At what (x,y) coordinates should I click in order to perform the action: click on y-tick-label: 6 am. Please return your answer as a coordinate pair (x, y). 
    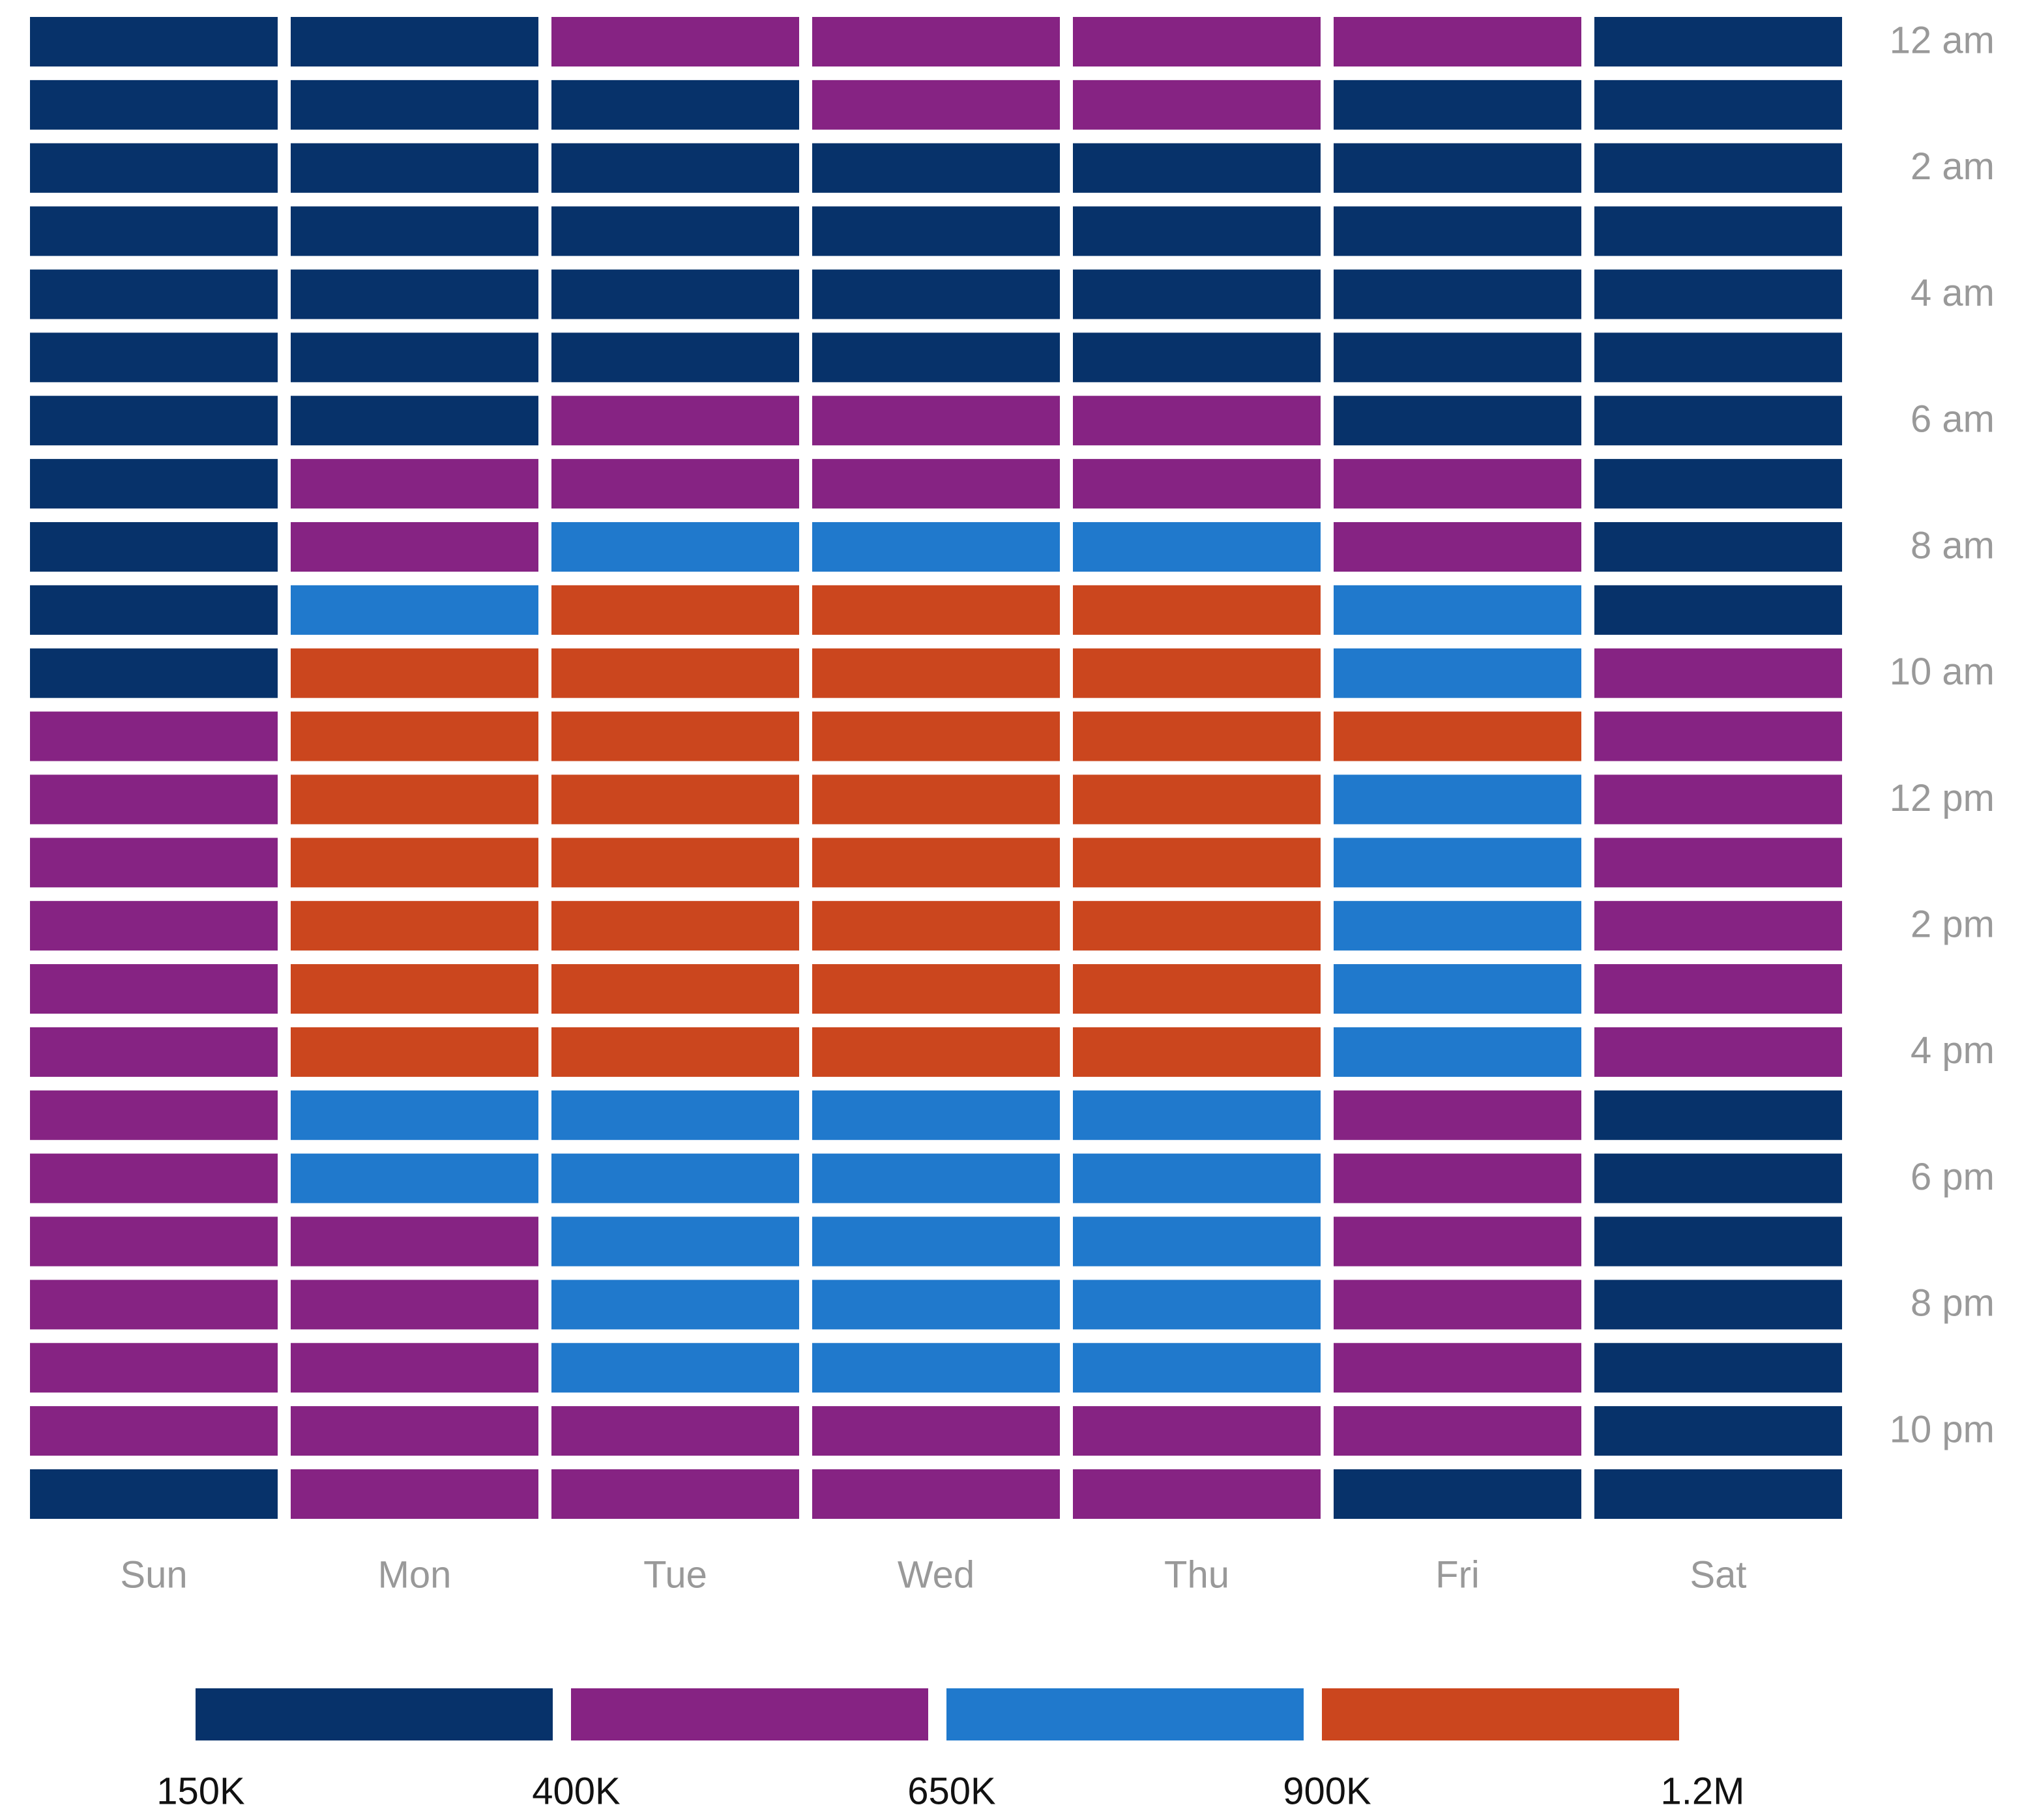
    Looking at the image, I should click on (1953, 420).